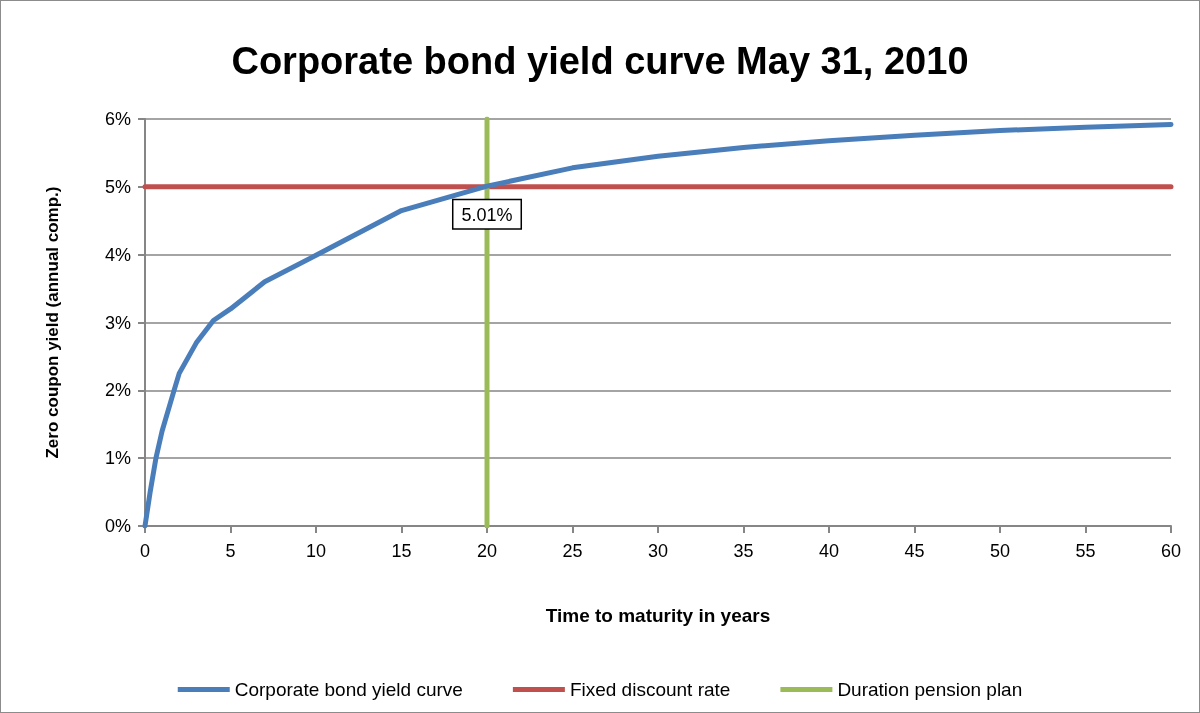 Image resolution: width=1200 pixels, height=713 pixels. I want to click on x-tick-label: 5, so click(230, 551).